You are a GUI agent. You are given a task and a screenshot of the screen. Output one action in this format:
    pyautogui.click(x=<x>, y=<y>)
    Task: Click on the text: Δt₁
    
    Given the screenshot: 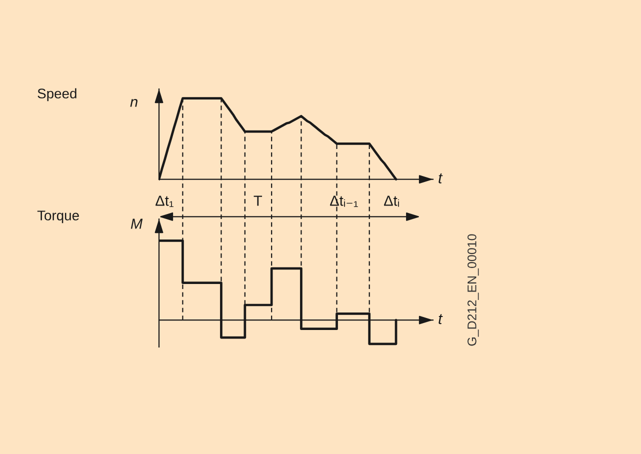 What is the action you would take?
    pyautogui.click(x=165, y=201)
    